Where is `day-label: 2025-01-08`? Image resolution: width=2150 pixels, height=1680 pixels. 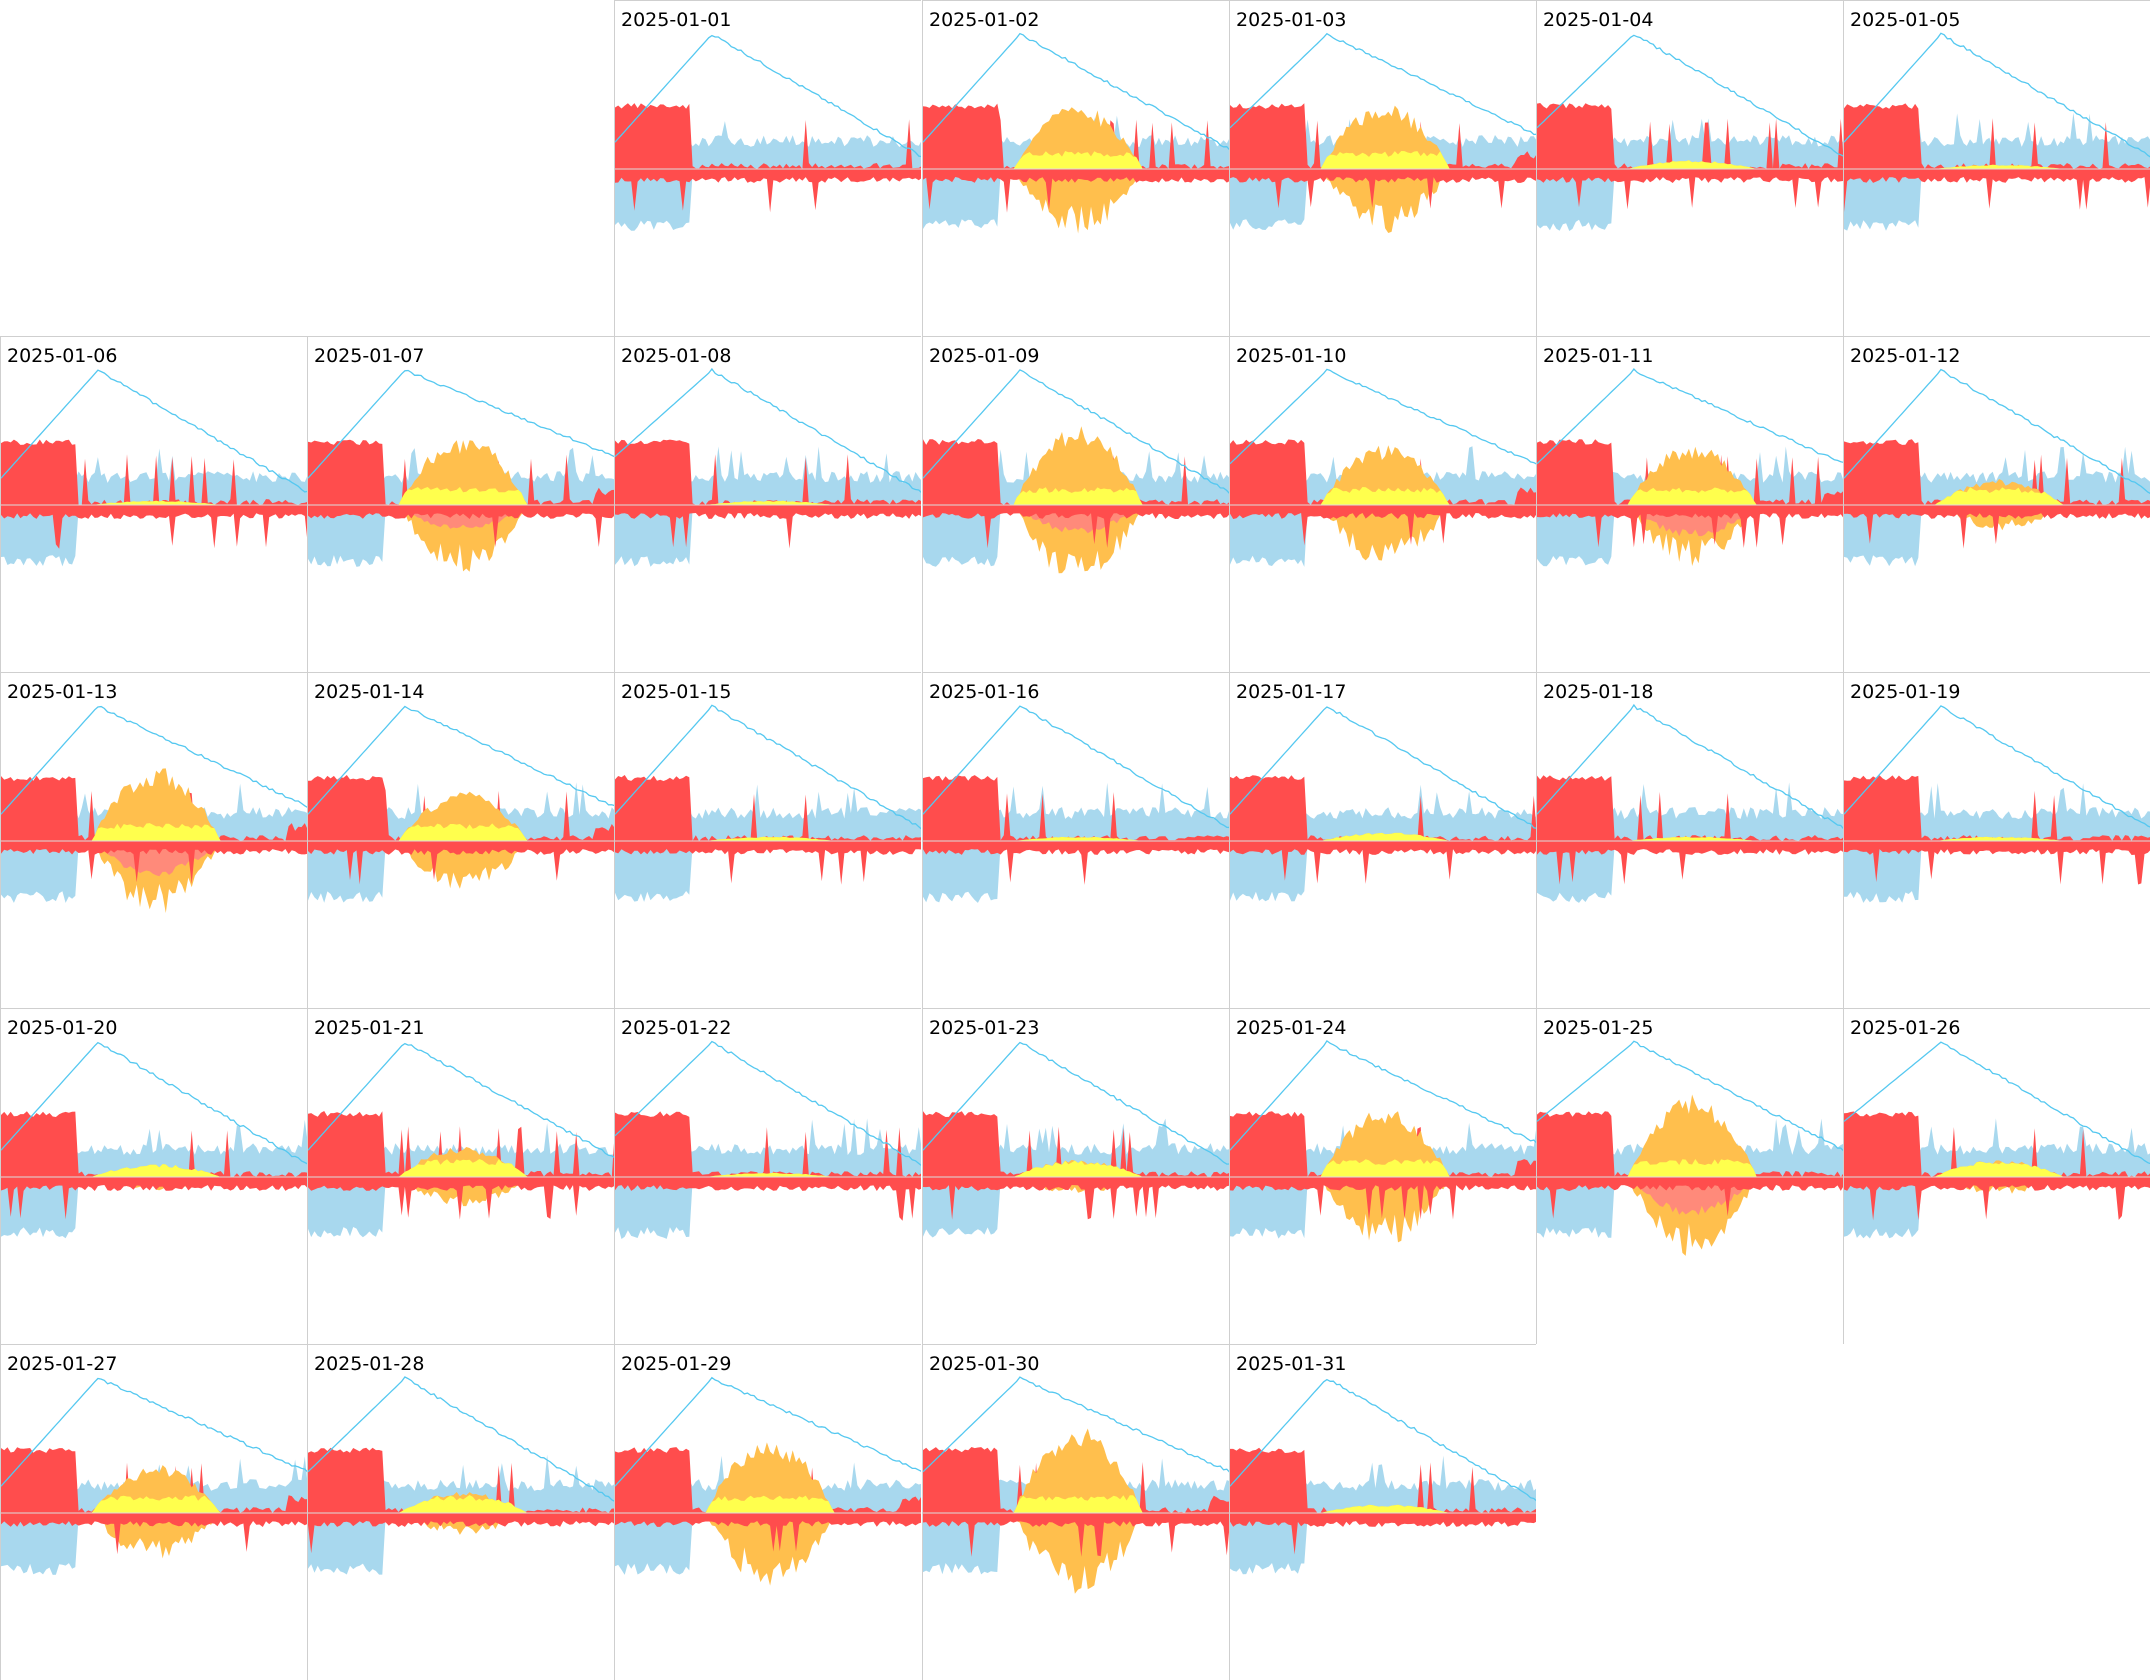 day-label: 2025-01-08 is located at coordinates (676, 356).